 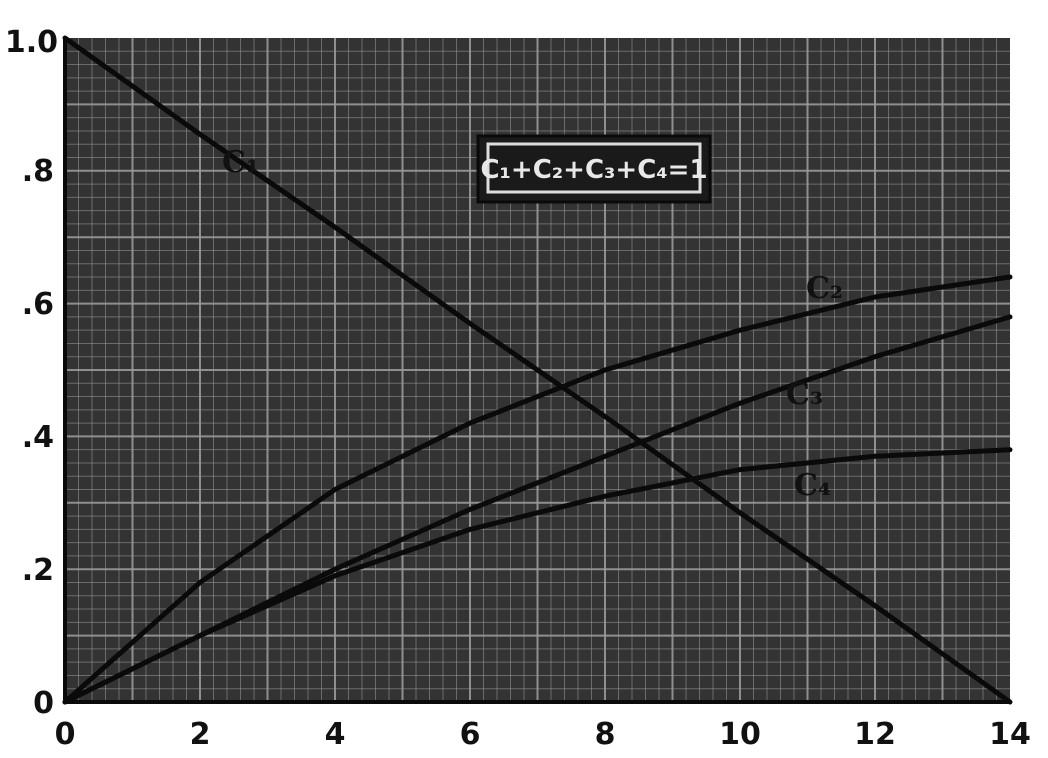 What do you see at coordinates (335, 734) in the screenshot?
I see `x-tick-label: 4` at bounding box center [335, 734].